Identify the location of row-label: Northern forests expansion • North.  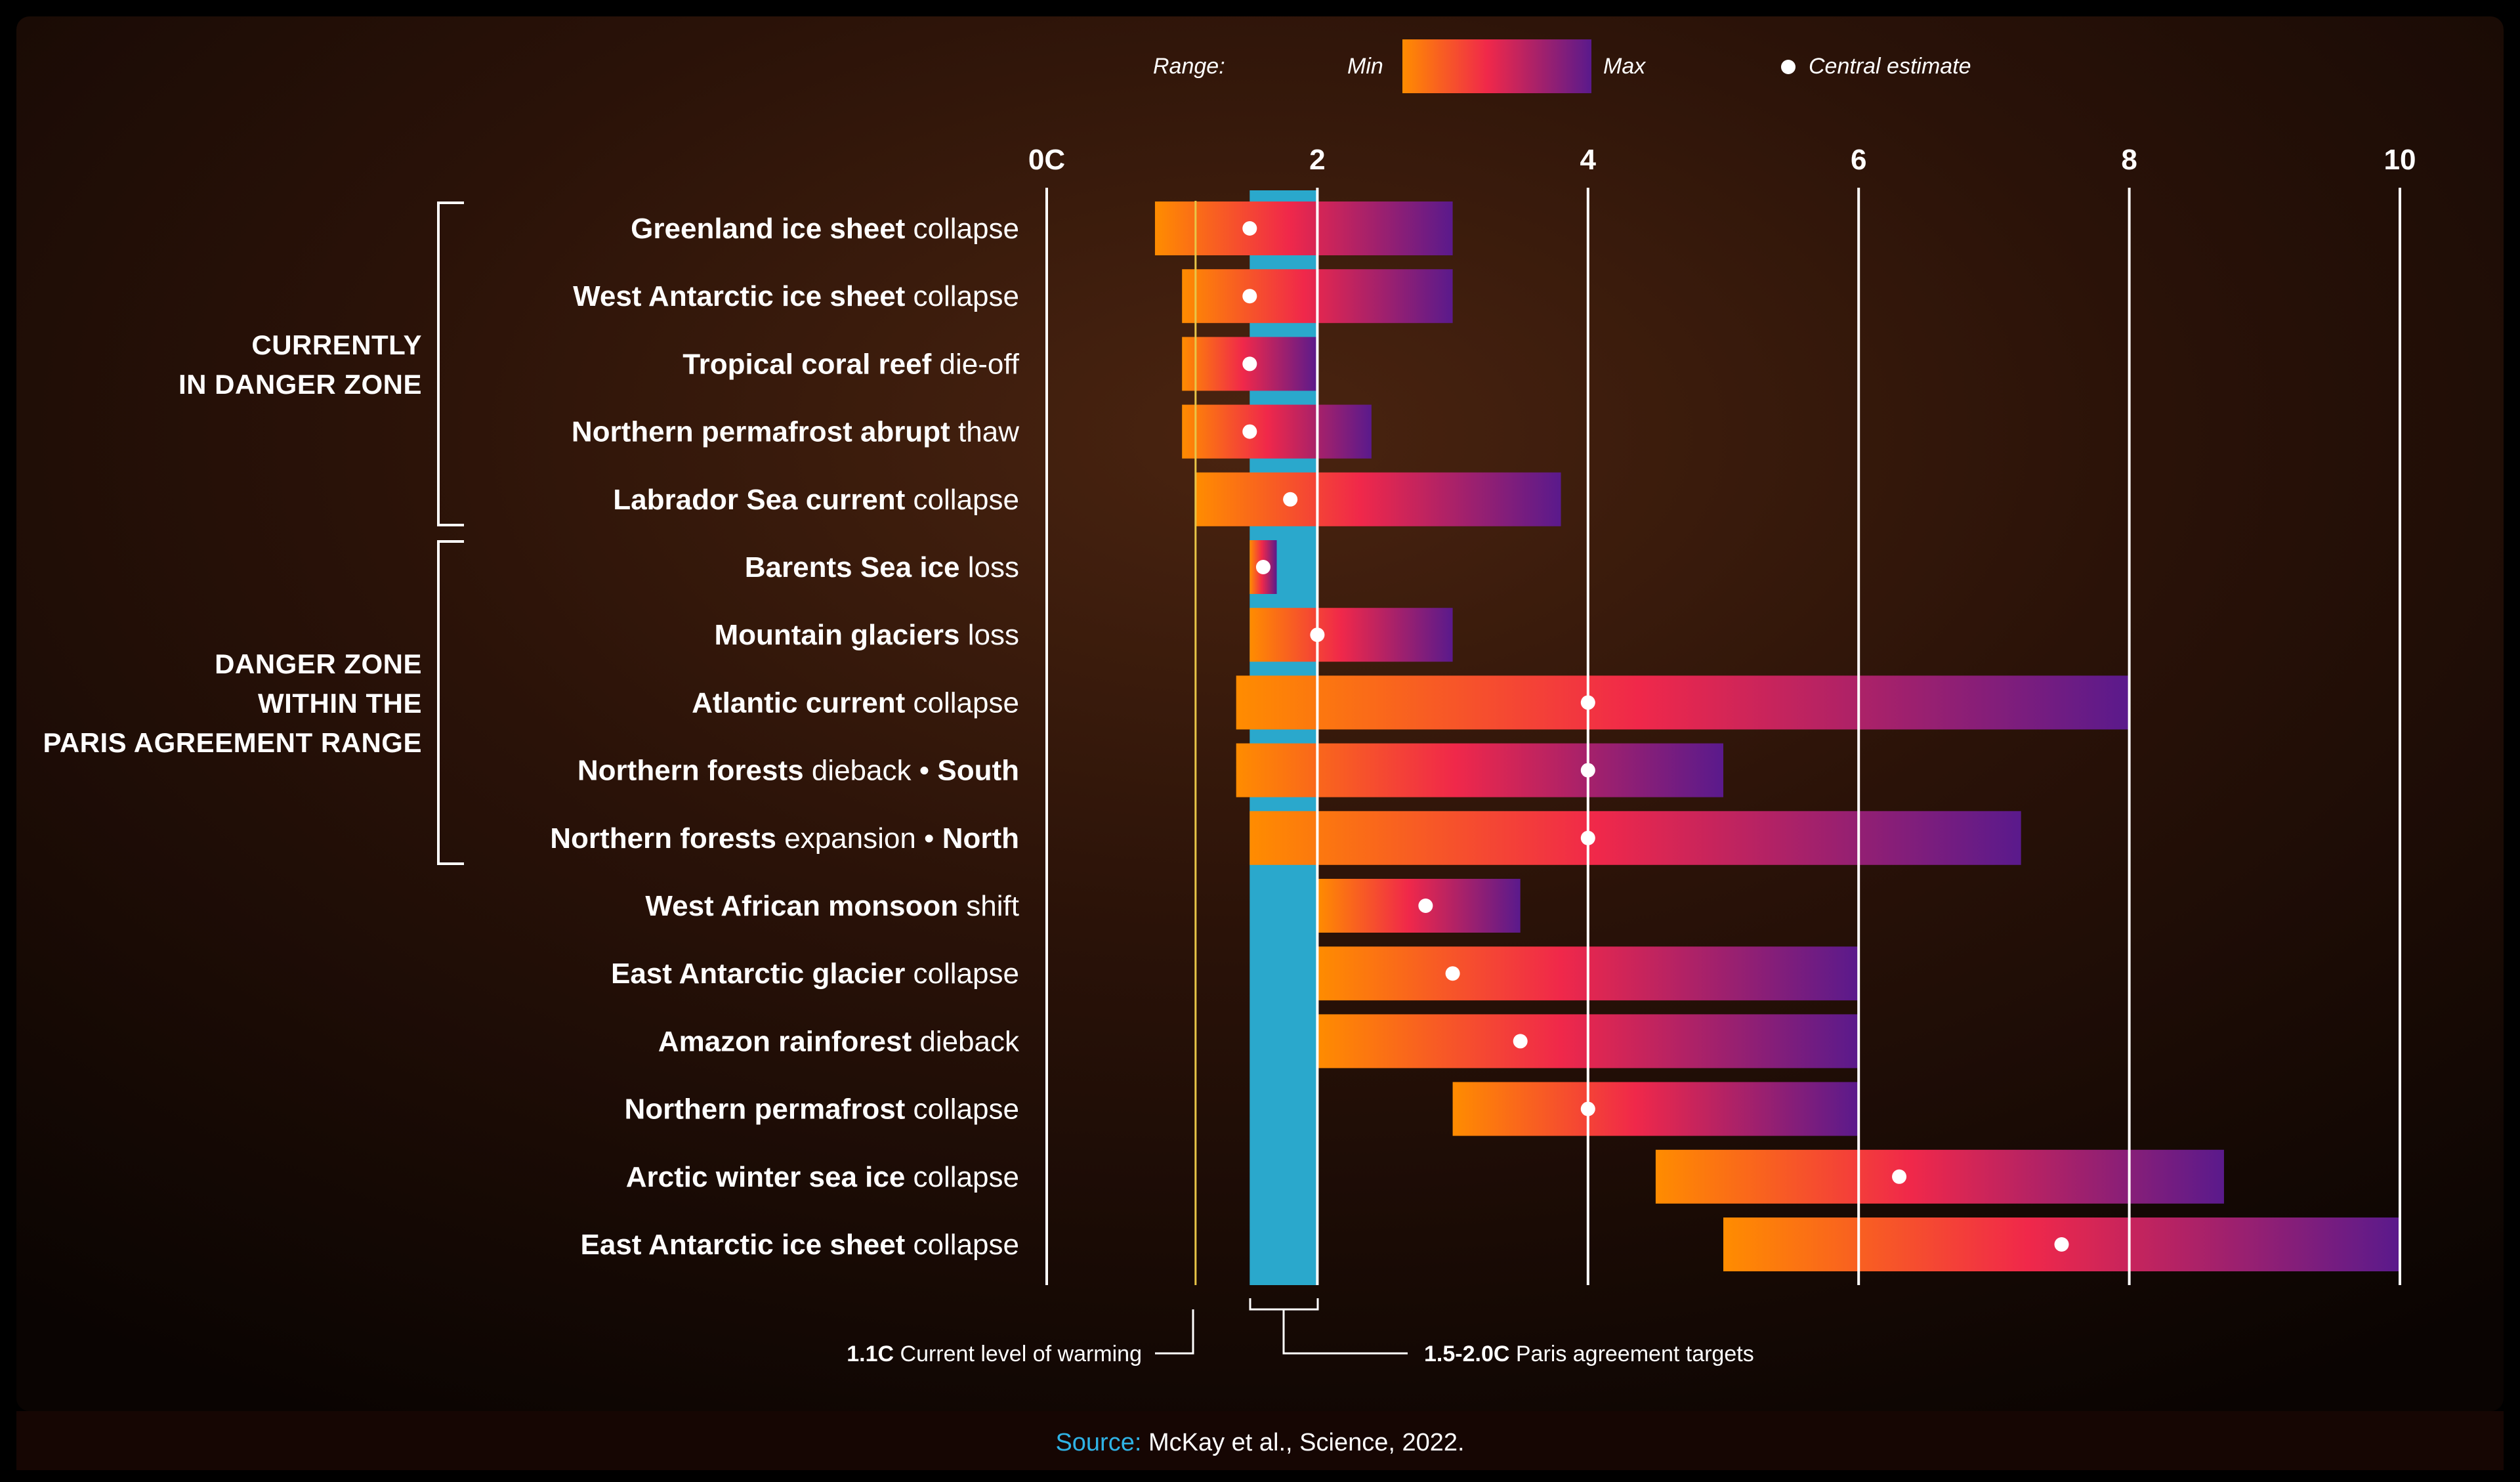
(784, 838).